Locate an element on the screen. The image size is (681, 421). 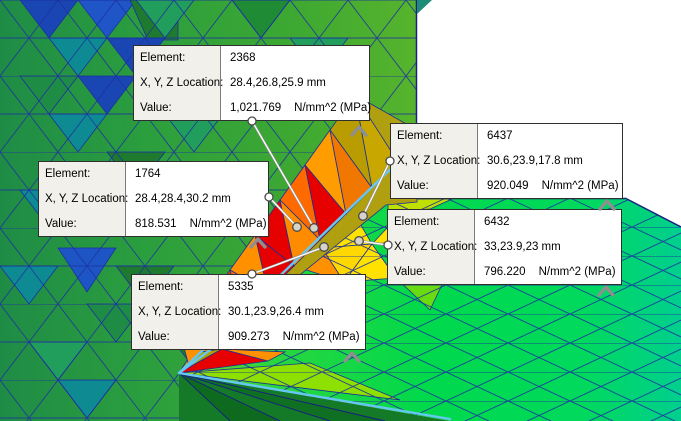
callout-value-location: 33,23.9,23 mm is located at coordinates (522, 246).